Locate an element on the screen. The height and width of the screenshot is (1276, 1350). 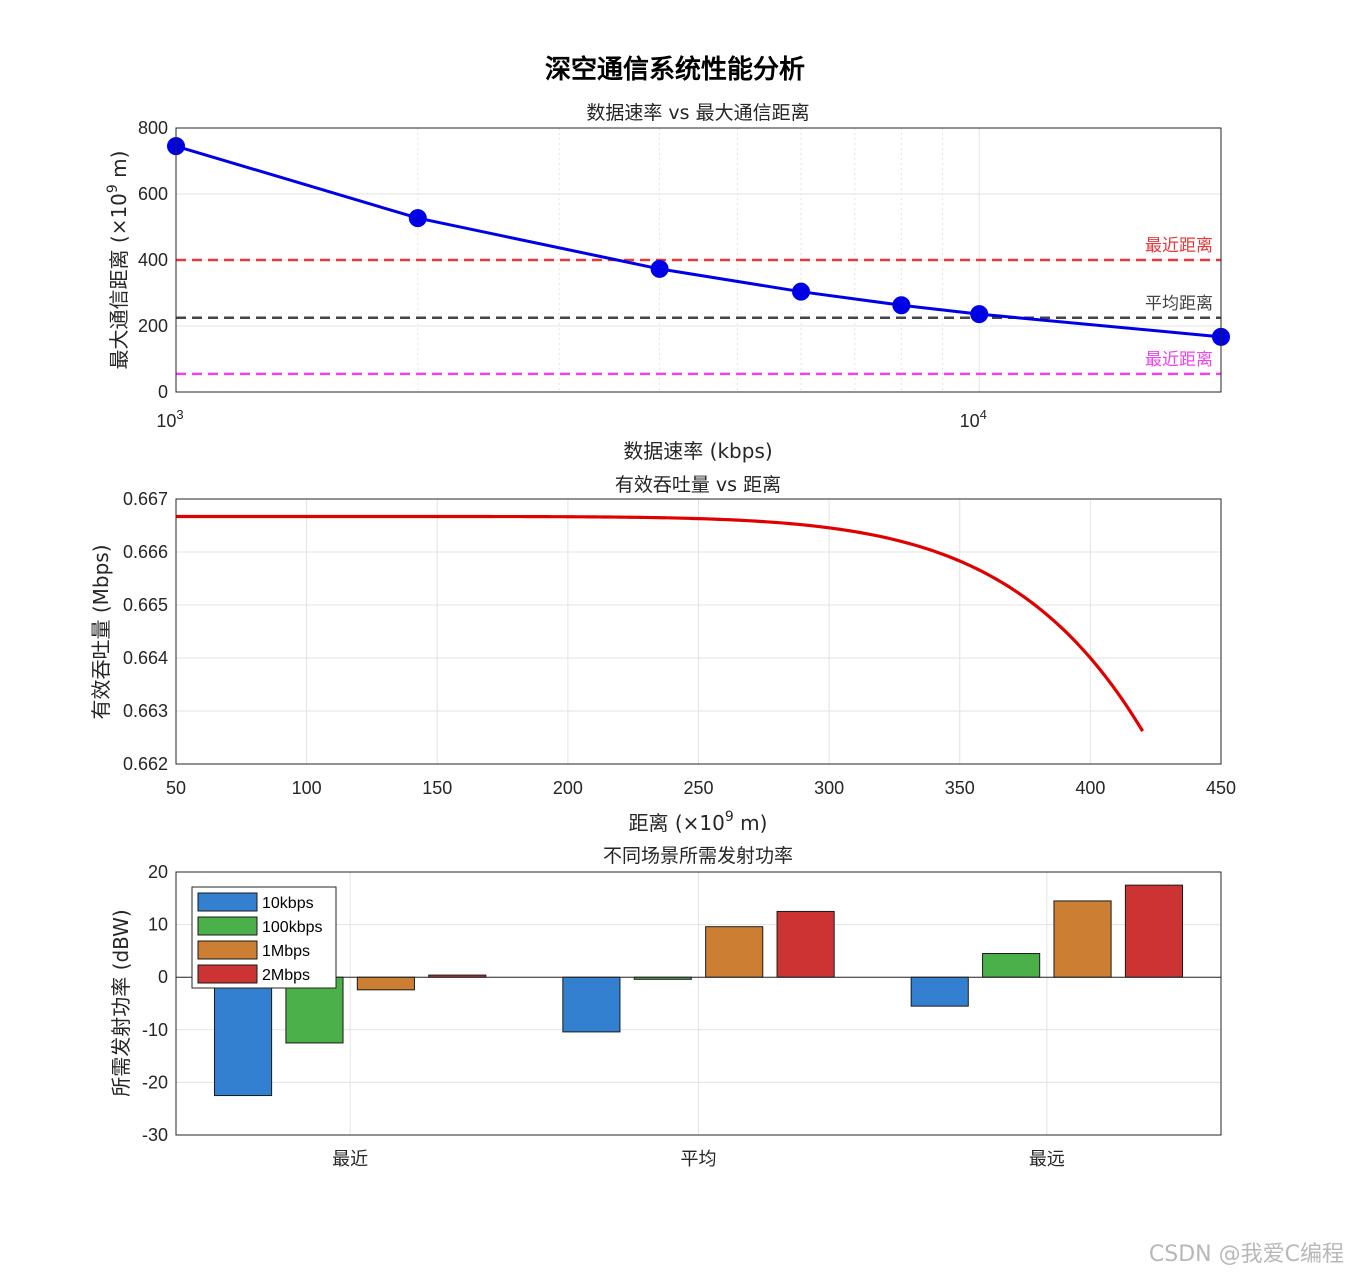
y-tick-label: 400 is located at coordinates (153, 260).